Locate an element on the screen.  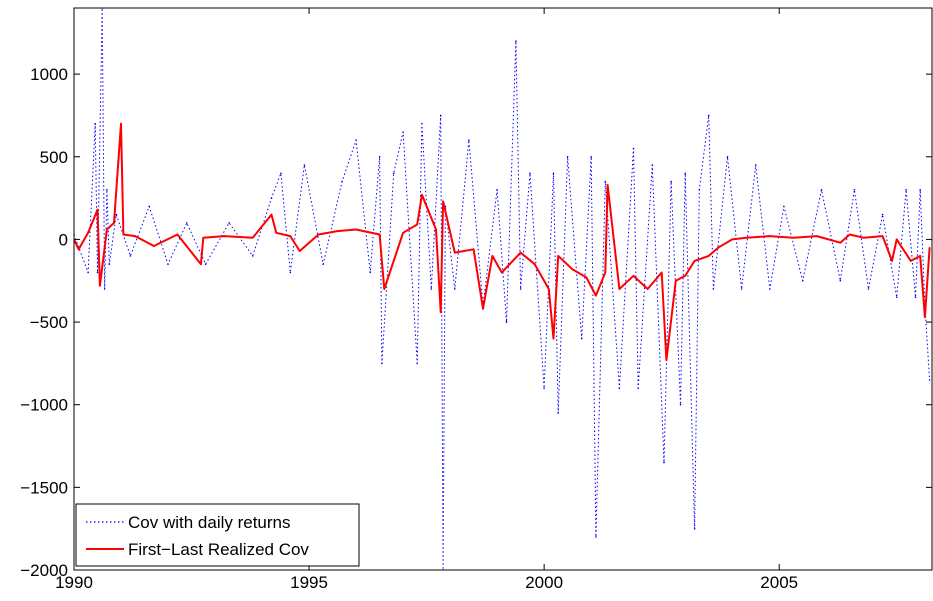
y-tick-label: −2000 is located at coordinates (44, 570).